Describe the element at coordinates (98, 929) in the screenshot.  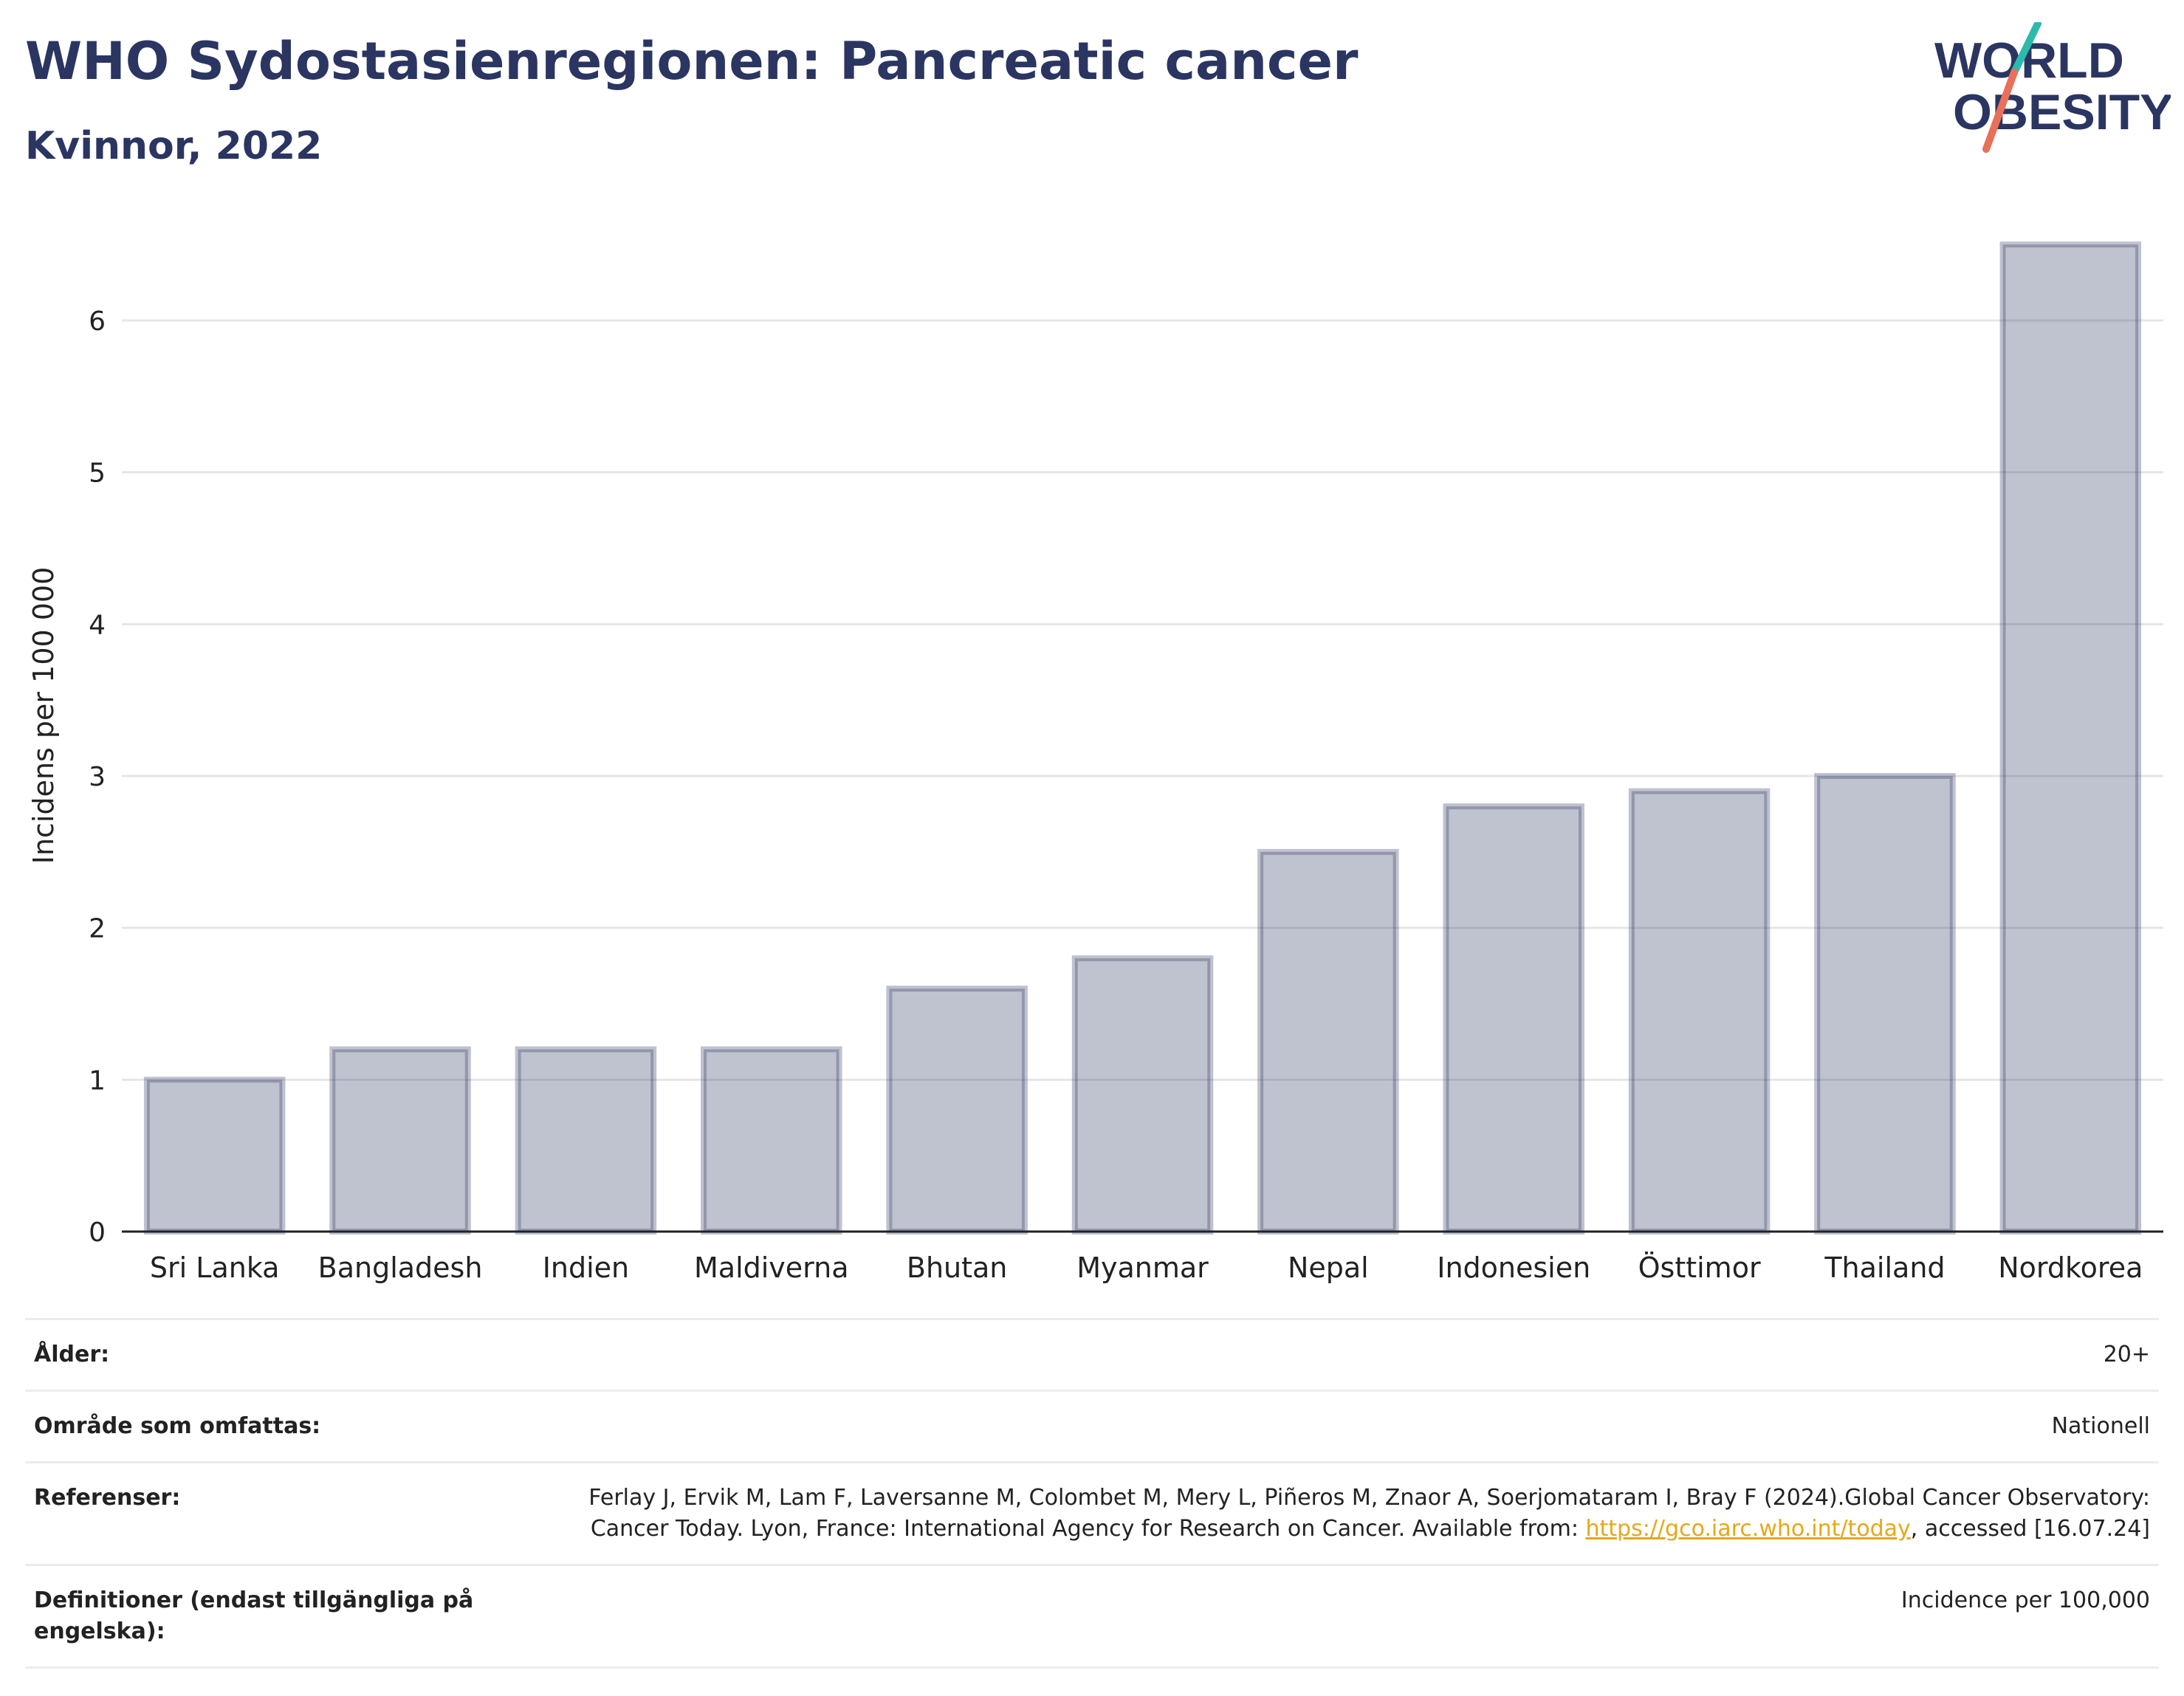
I see `y-tick-label: 2` at that location.